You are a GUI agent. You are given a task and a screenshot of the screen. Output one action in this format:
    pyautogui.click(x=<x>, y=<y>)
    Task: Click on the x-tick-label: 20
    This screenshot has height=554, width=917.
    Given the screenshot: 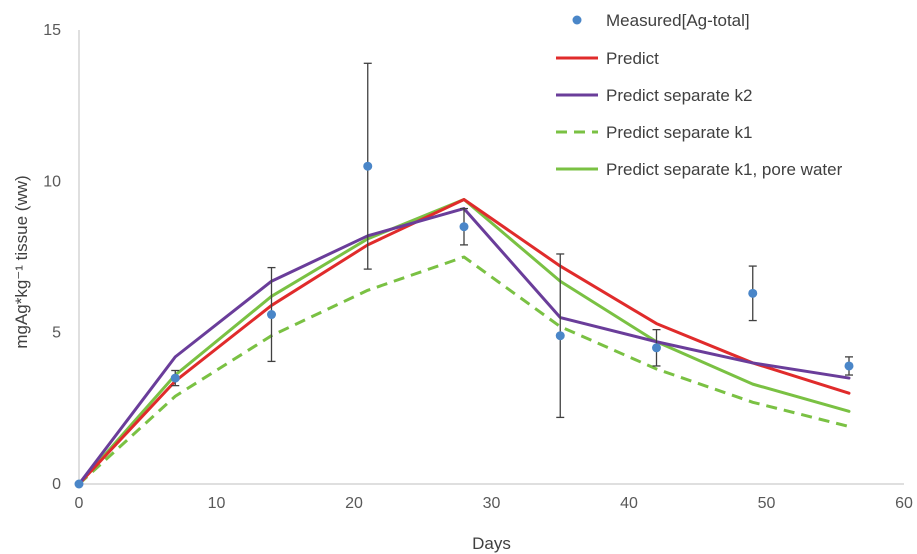 What is the action you would take?
    pyautogui.click(x=354, y=503)
    